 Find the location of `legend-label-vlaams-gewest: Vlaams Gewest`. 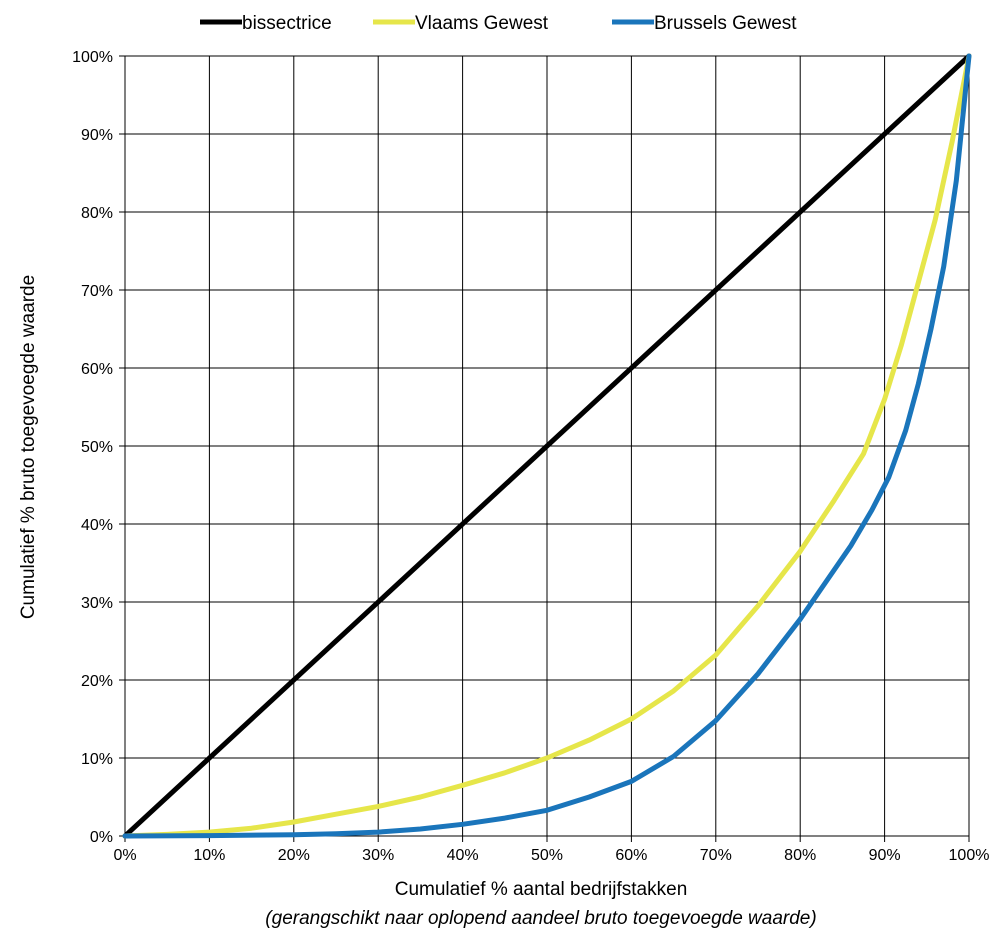

legend-label-vlaams-gewest: Vlaams Gewest is located at coordinates (482, 23).